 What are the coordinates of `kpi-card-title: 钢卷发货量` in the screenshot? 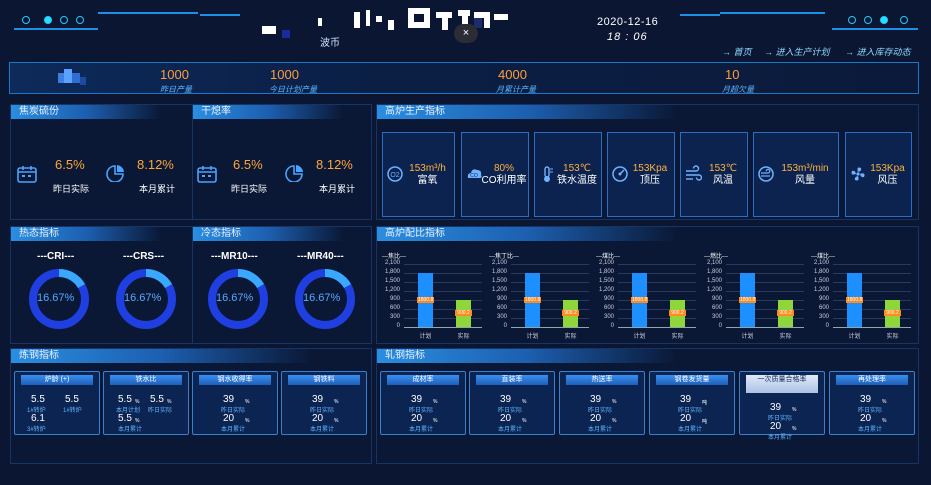 It's located at (692, 380).